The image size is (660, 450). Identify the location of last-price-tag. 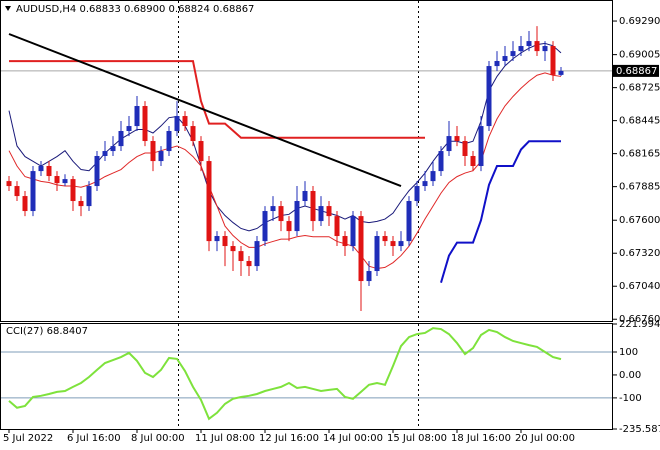
(636, 70).